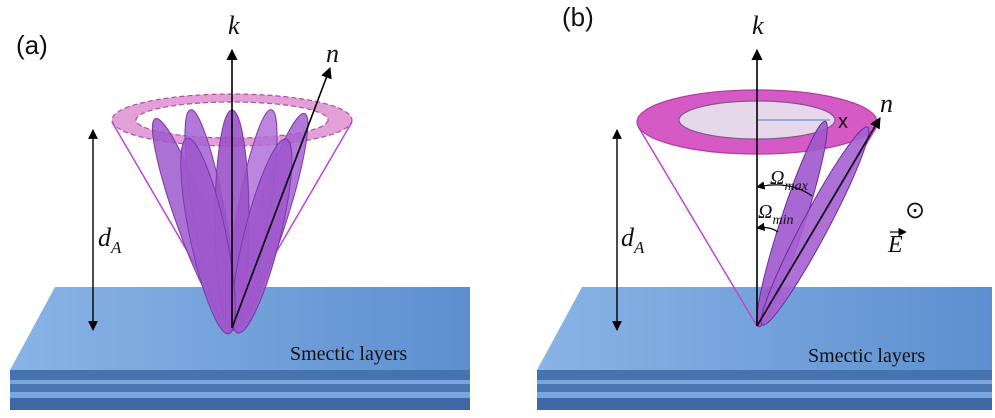 The height and width of the screenshot is (418, 995). I want to click on panel-a-tag: (a), so click(32, 45).